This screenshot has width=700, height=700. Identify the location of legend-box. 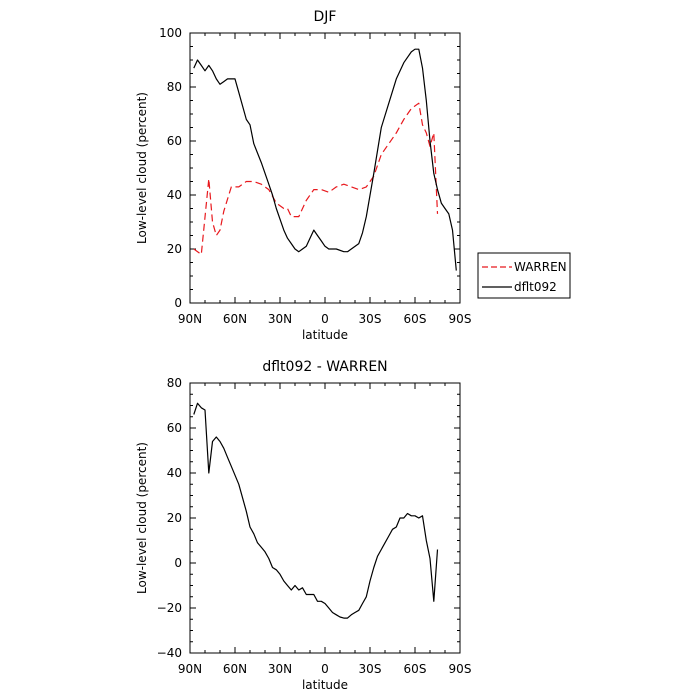
(524, 275).